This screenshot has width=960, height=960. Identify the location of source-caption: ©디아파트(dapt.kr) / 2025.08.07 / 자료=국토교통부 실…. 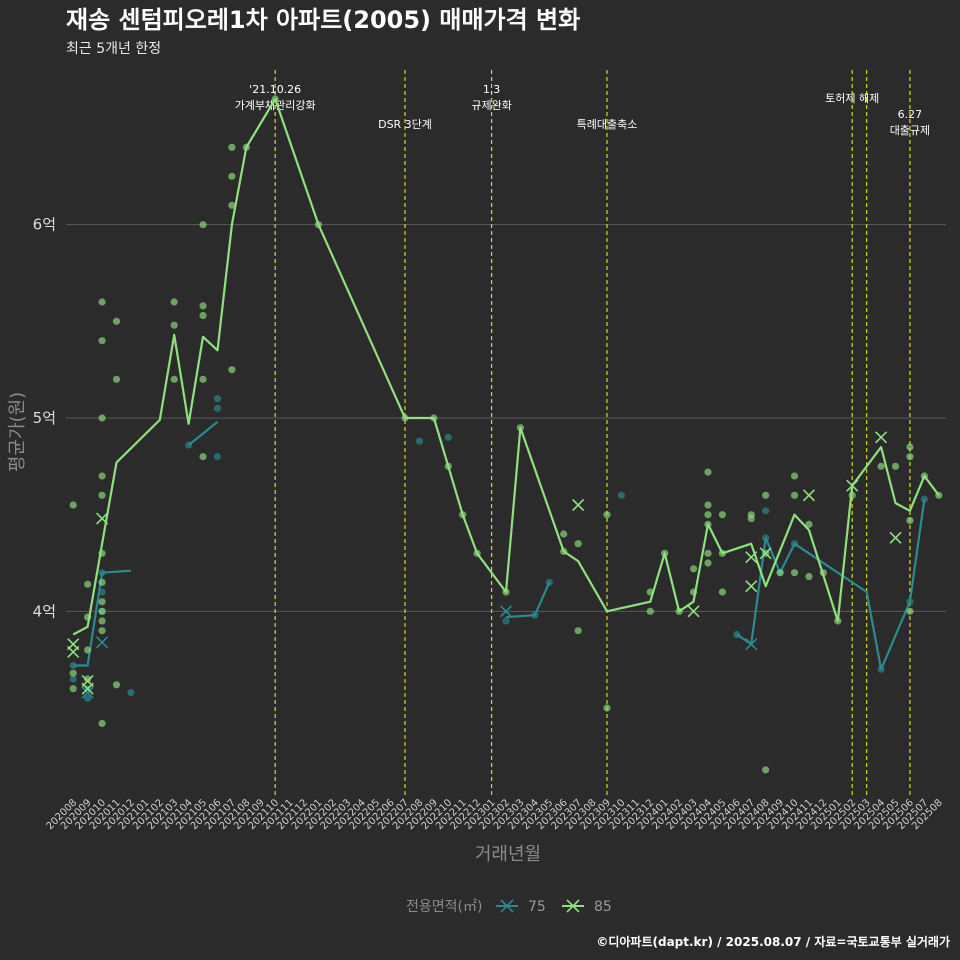
(773, 941).